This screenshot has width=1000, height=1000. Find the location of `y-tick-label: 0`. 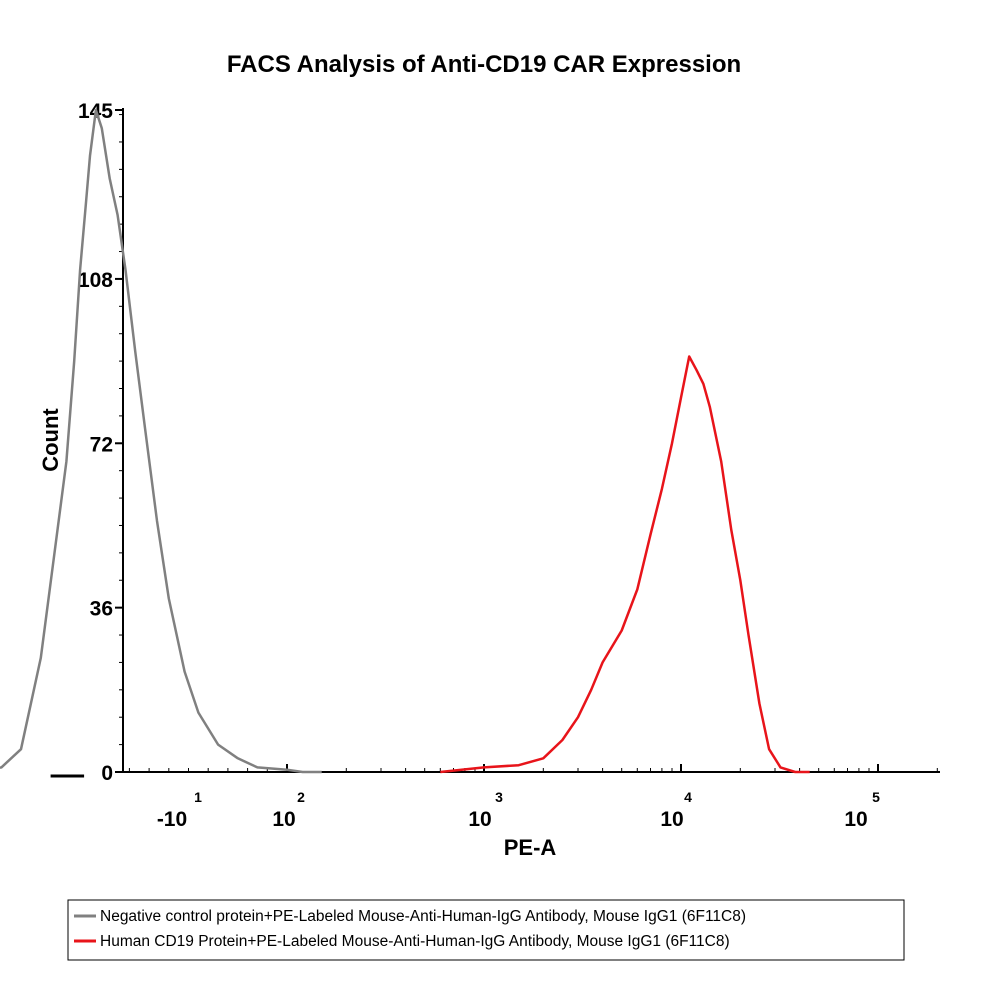

y-tick-label: 0 is located at coordinates (107, 773).